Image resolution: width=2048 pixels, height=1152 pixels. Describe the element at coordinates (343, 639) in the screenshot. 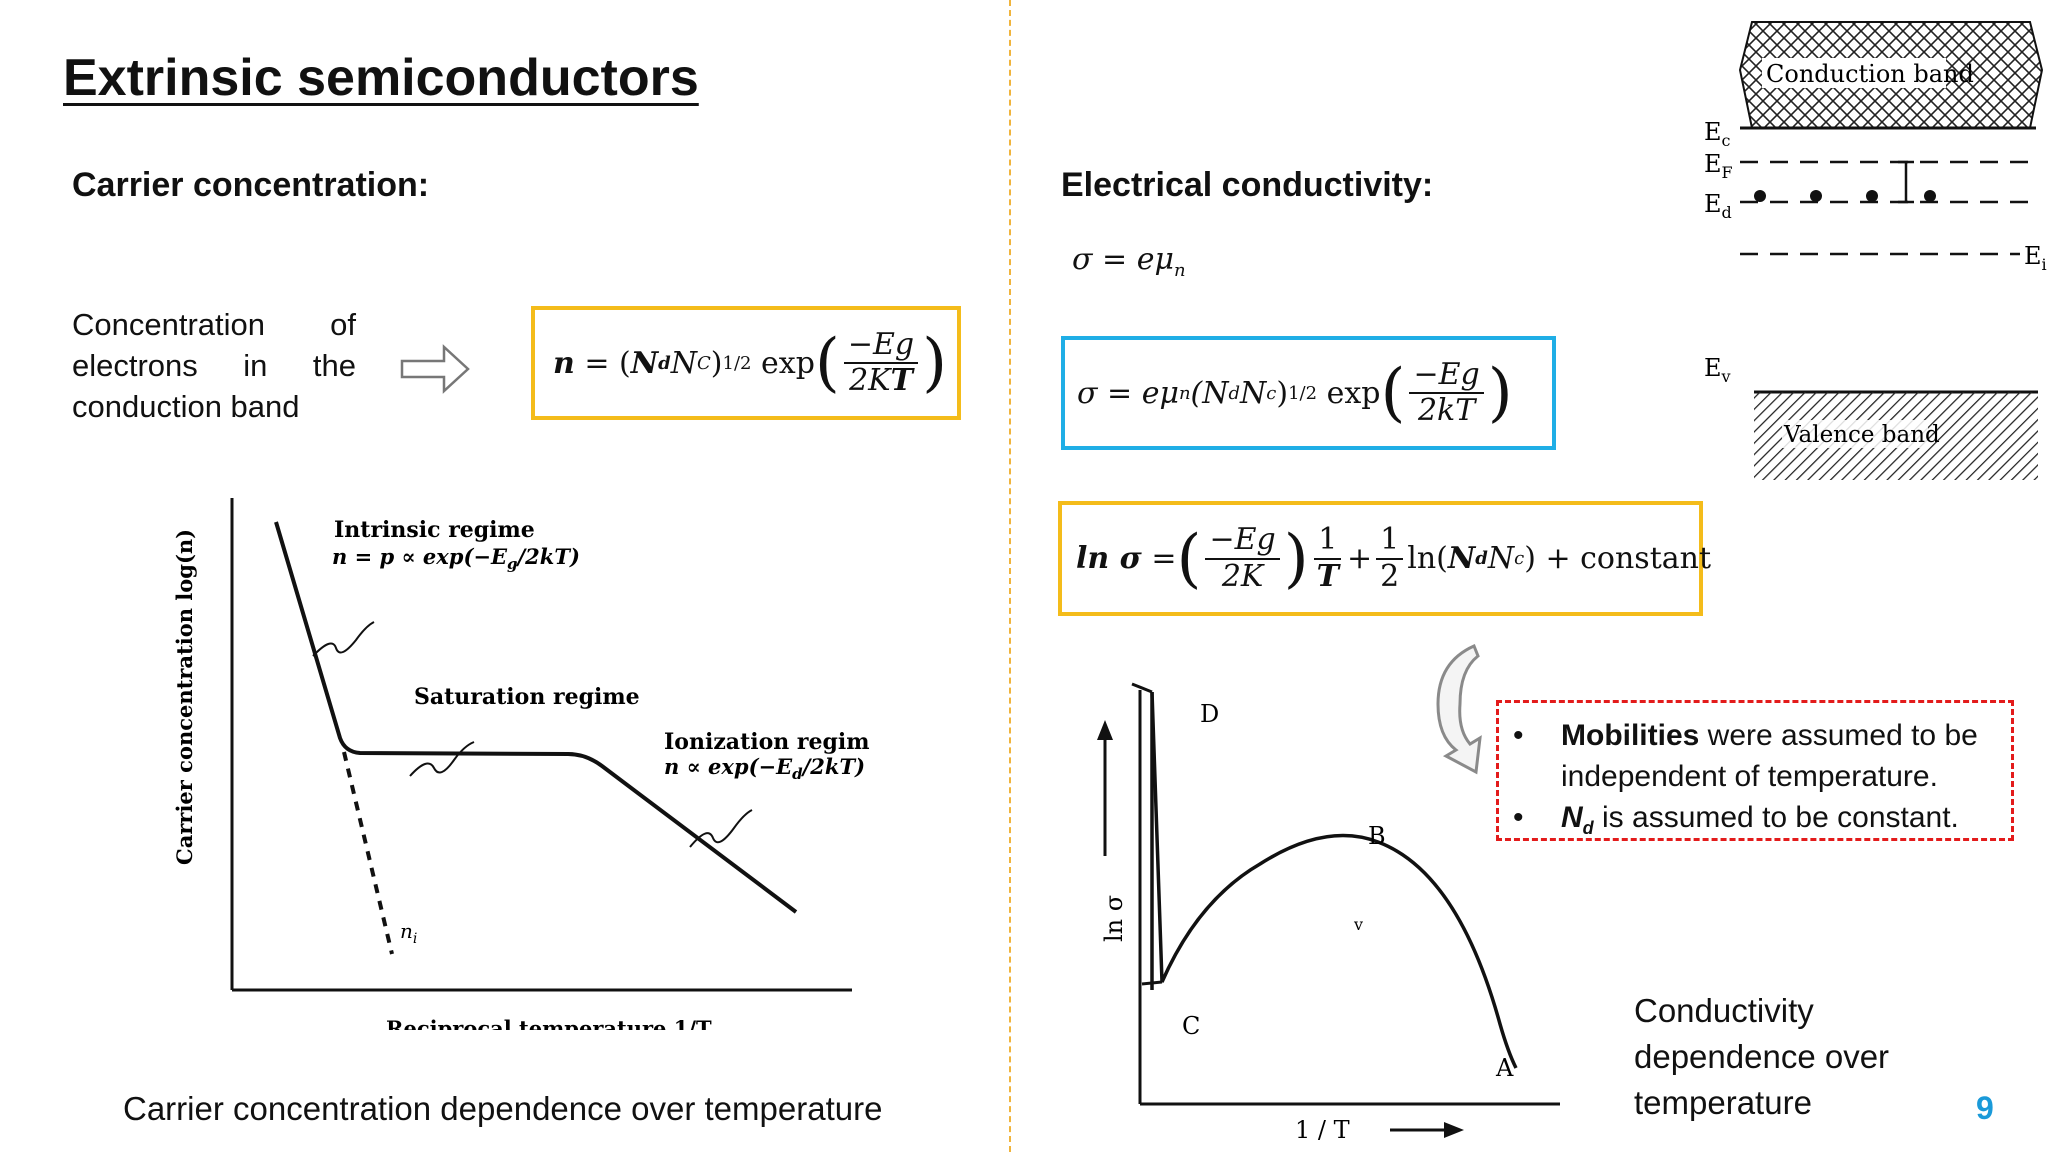

I see `intrinsic-pointer` at that location.